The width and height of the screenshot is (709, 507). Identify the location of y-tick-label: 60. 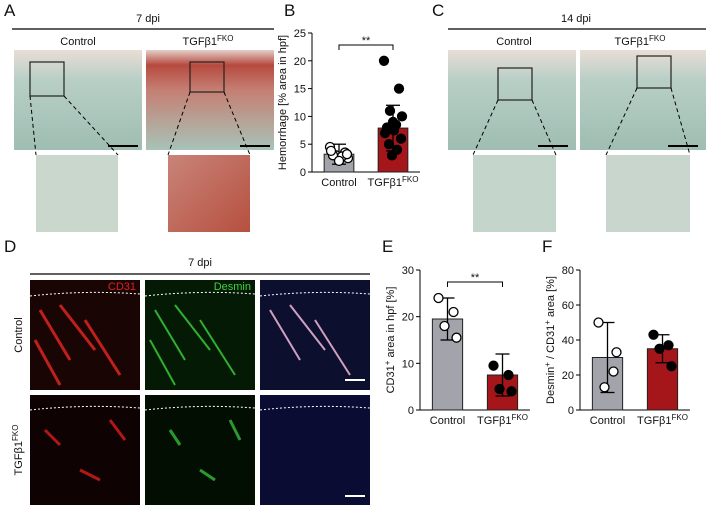
(568, 306).